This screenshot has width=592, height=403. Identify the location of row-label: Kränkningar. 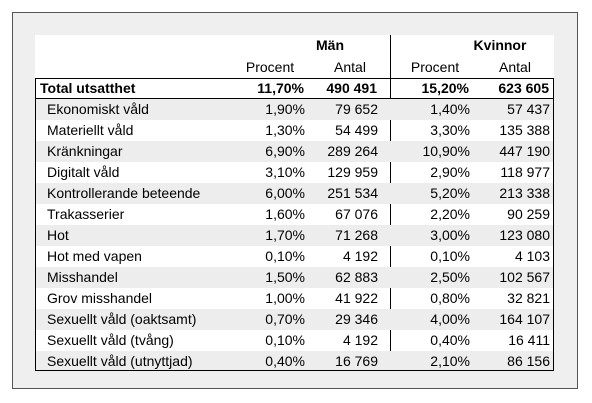
(85, 151).